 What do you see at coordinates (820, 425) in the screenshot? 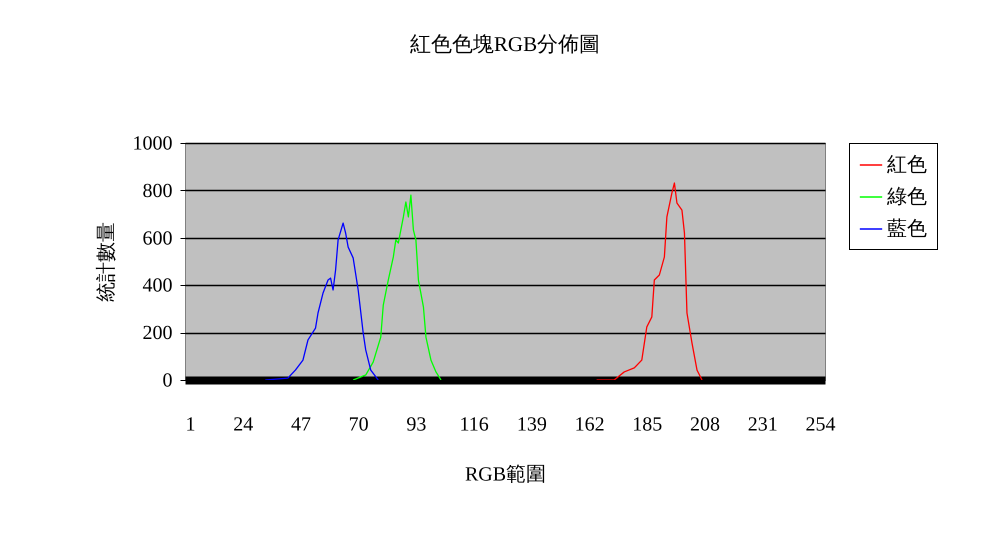
I see `x-tick-label: 254` at bounding box center [820, 425].